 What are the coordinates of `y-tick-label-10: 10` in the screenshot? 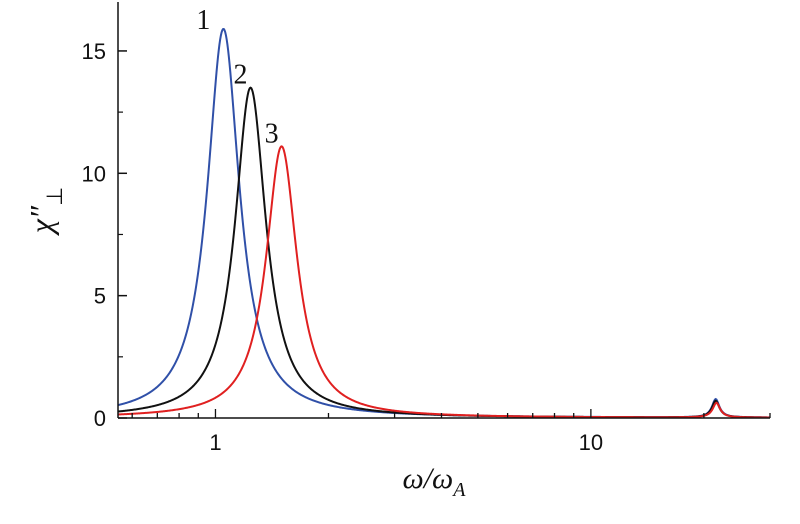 It's located at (94, 173).